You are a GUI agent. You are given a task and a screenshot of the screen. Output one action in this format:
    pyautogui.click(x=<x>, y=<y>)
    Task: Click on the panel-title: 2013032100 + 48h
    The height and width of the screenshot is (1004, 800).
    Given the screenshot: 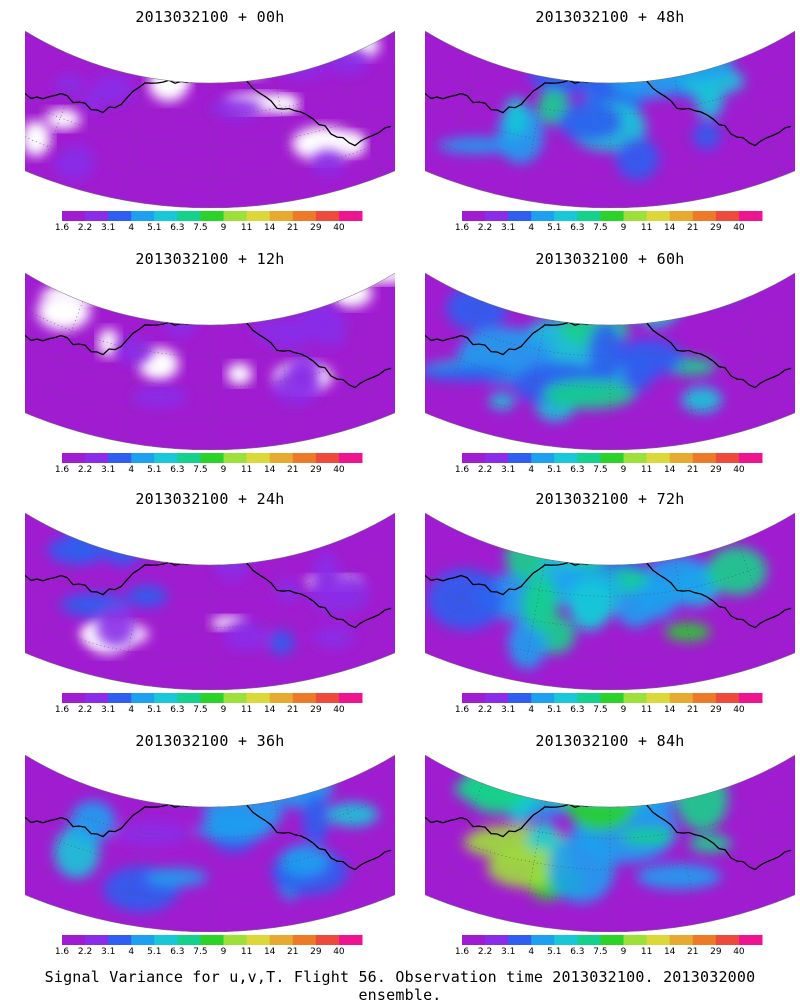 What is the action you would take?
    pyautogui.click(x=610, y=17)
    